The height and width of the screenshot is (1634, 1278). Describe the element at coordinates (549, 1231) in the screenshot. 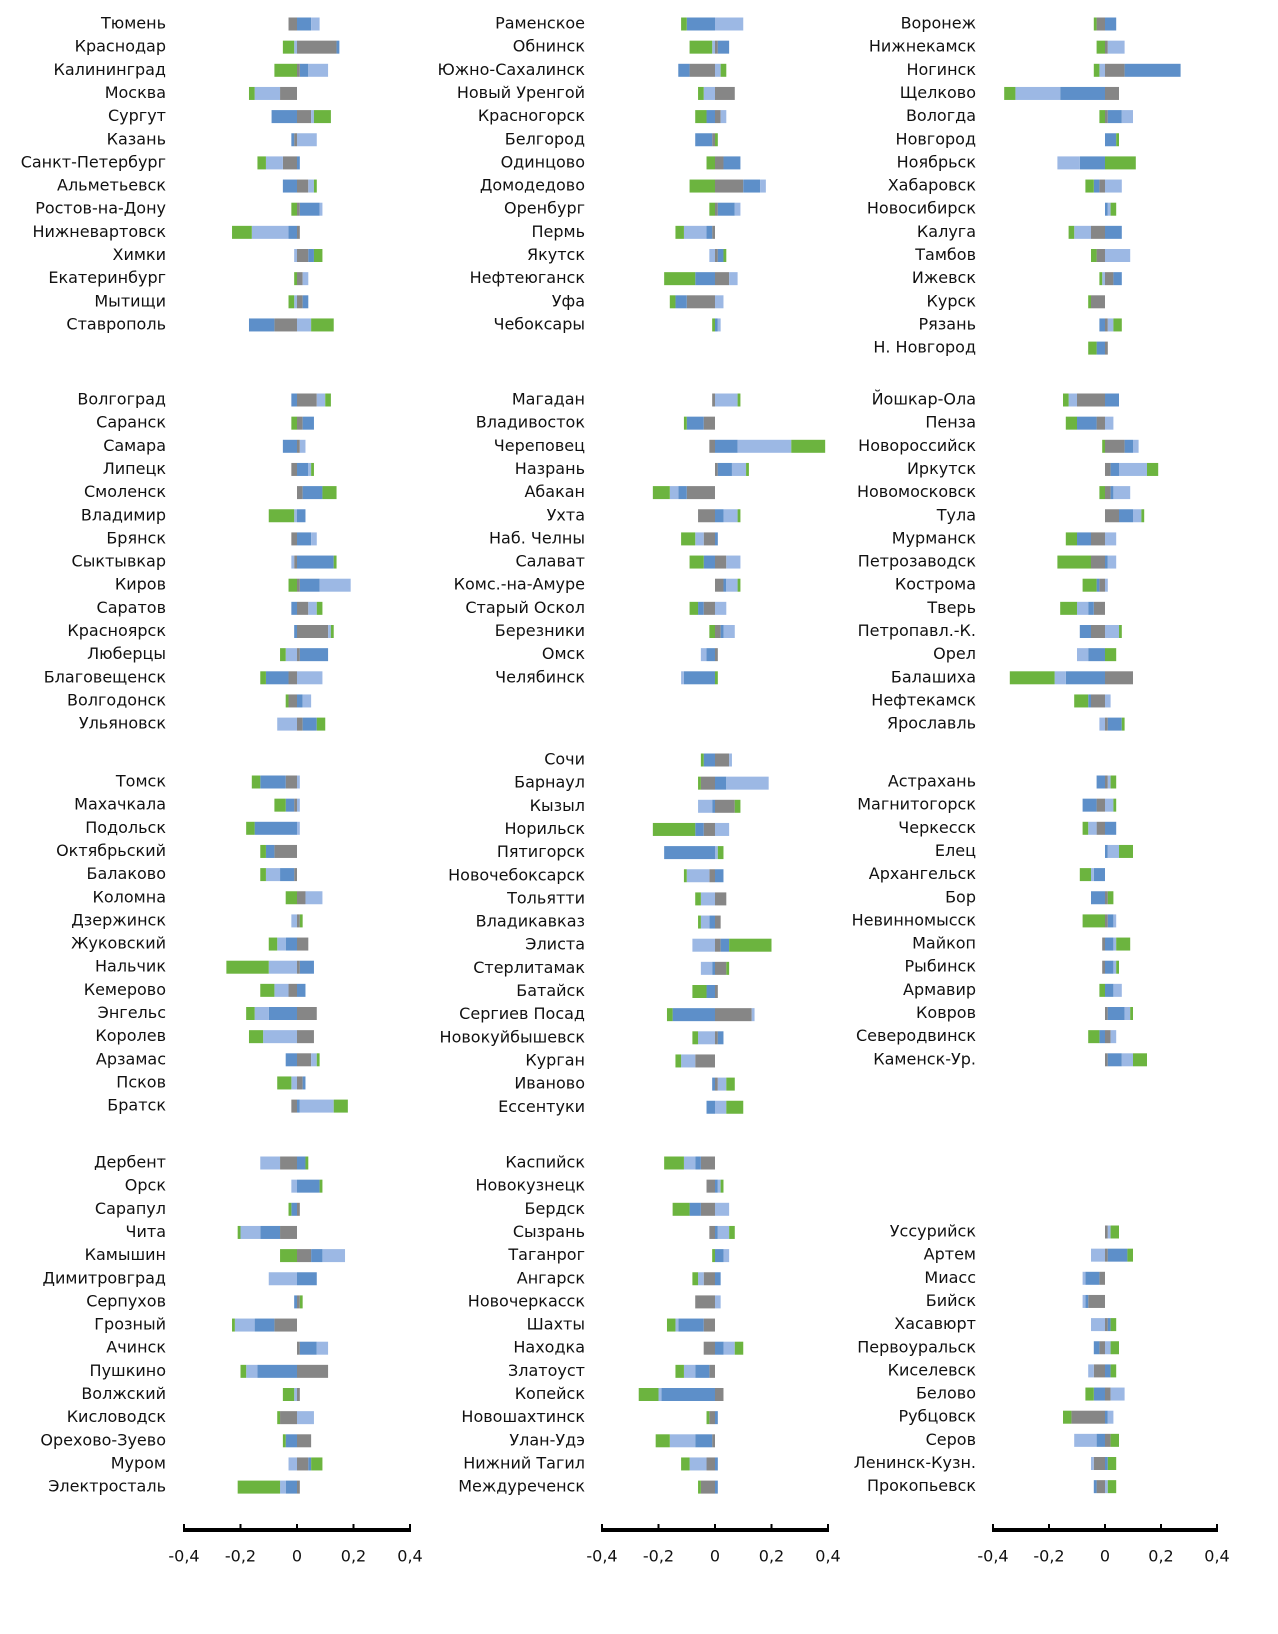

I see `category-label: Сызрань` at that location.